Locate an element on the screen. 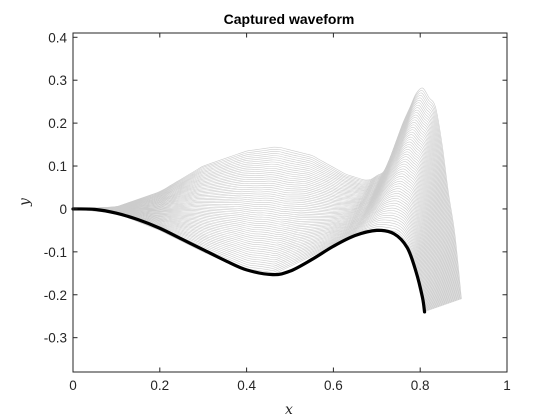 The width and height of the screenshot is (560, 420). x-axis-label: x is located at coordinates (289, 410).